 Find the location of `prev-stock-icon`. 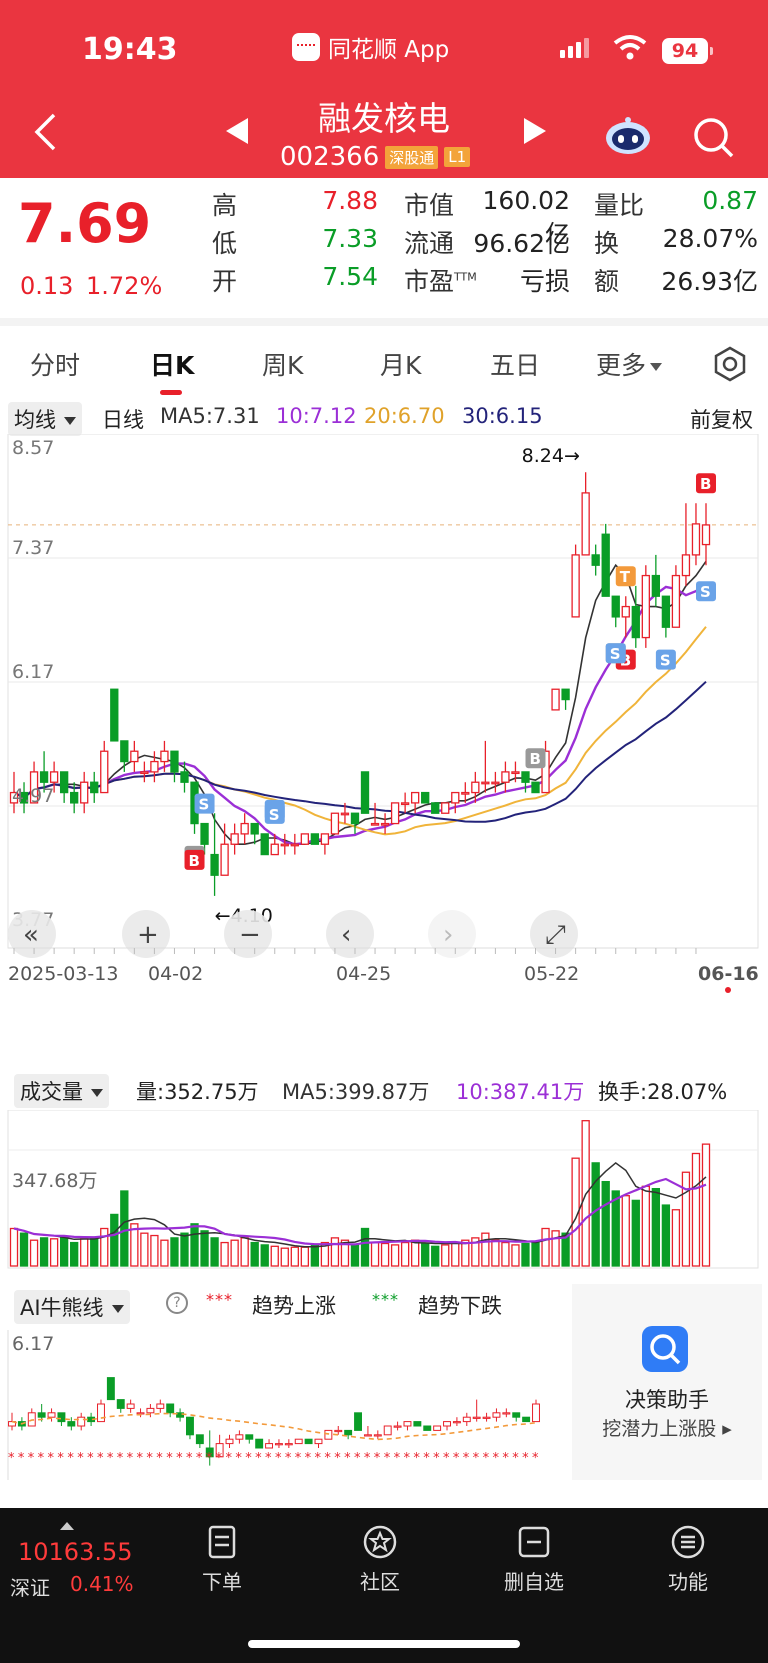

prev-stock-icon is located at coordinates (237, 131).